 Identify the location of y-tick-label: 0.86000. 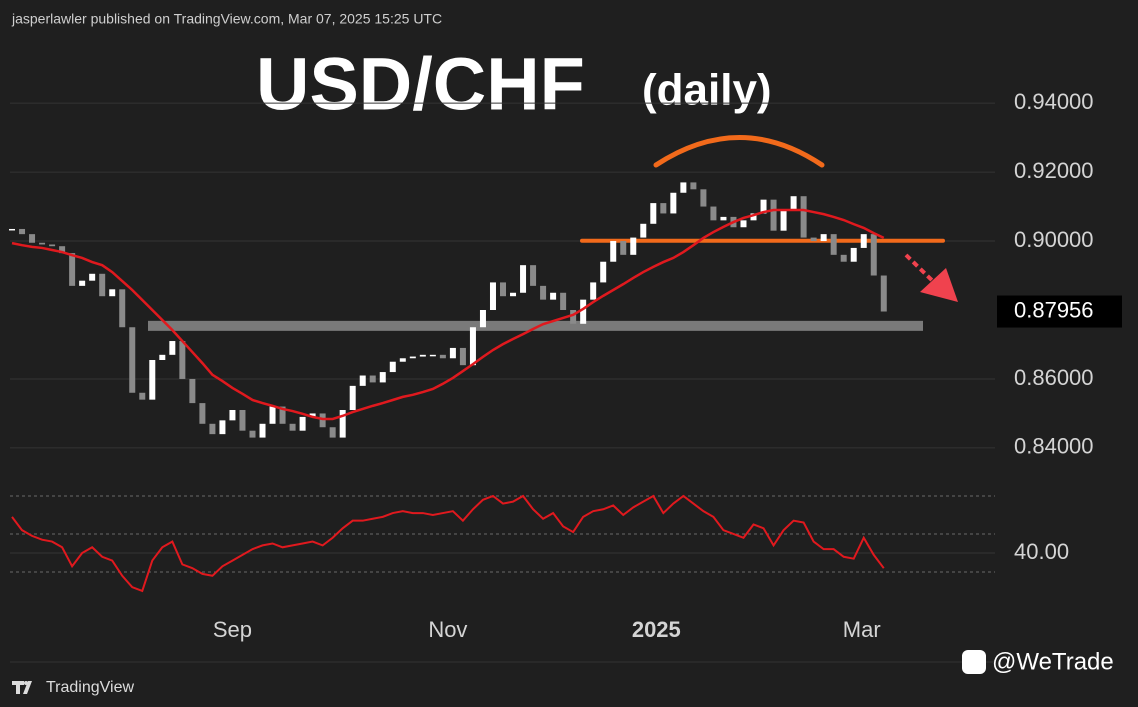
(1054, 377).